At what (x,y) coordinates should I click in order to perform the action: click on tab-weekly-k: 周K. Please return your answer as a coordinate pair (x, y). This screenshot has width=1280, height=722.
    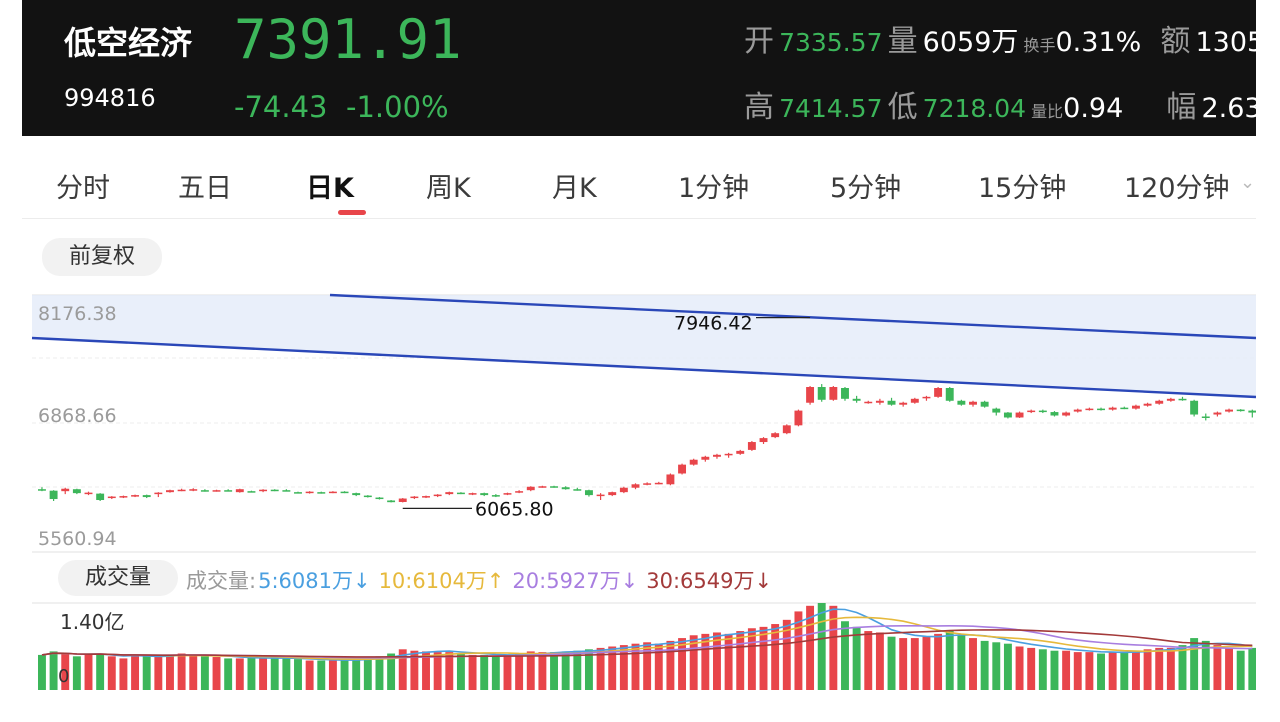
    Looking at the image, I should click on (448, 188).